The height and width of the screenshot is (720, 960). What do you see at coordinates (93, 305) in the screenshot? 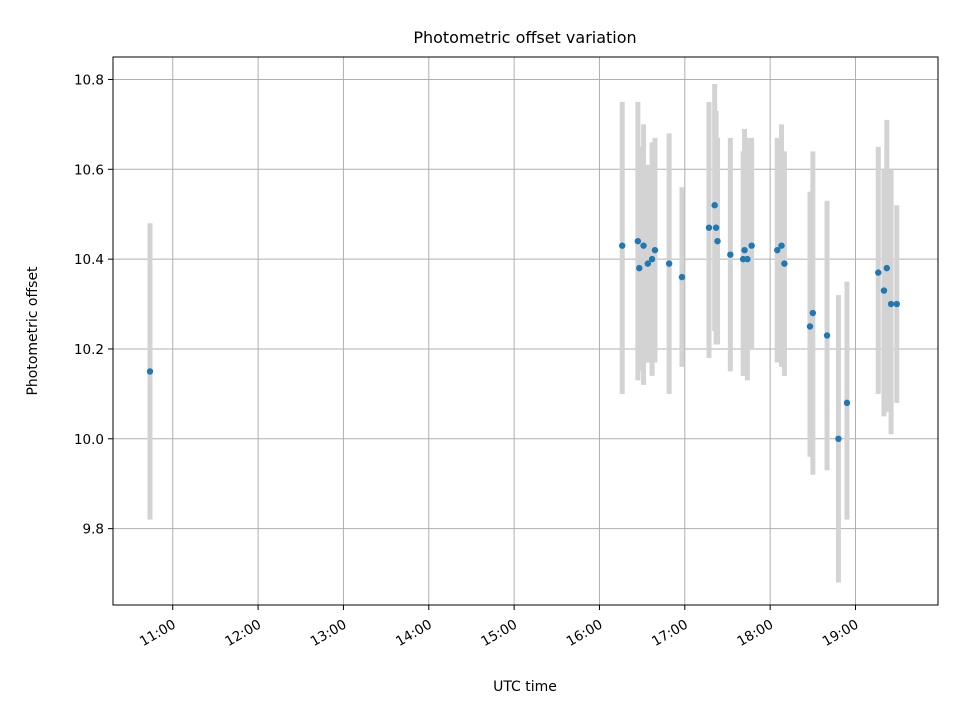
I see `y-axis-ticks: 9.8 10.0 10.2 10.4 10.6 10.8` at bounding box center [93, 305].